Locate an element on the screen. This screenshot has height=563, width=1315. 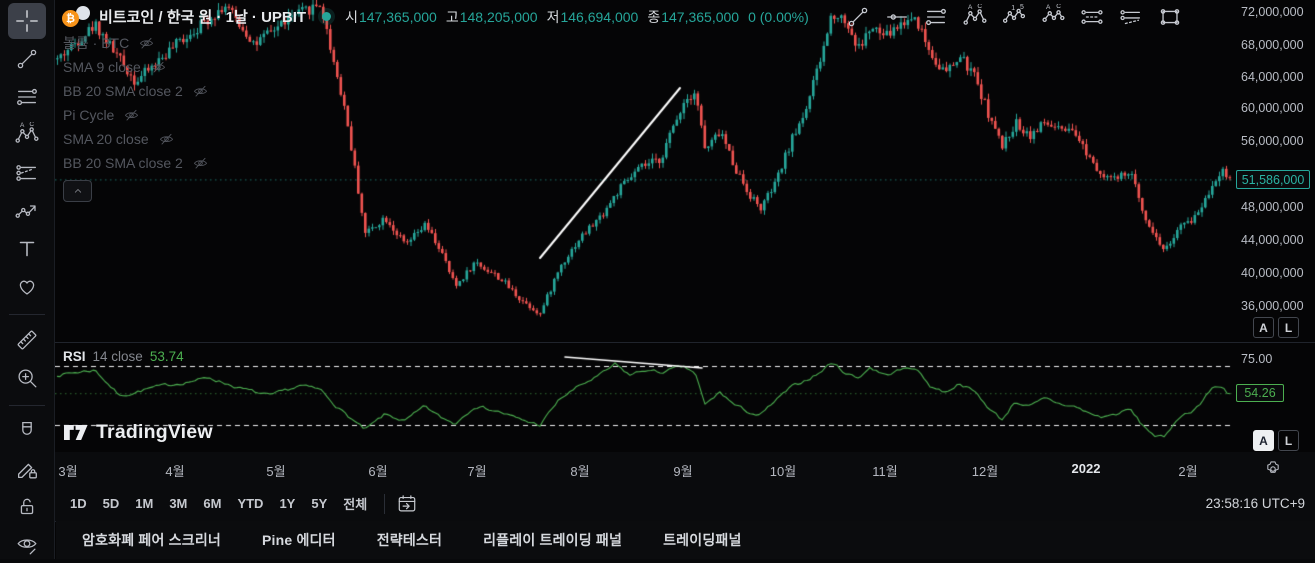
tool-zoom-in is located at coordinates (27, 378).